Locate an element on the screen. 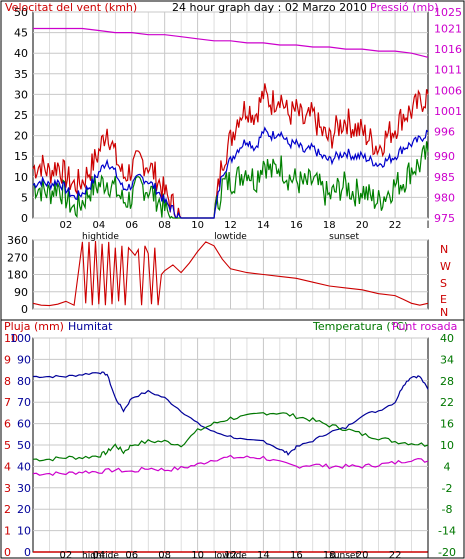 Image resolution: width=465 pixels, height=559 pixels. temperature-tick-label: -14 is located at coordinates (447, 531).